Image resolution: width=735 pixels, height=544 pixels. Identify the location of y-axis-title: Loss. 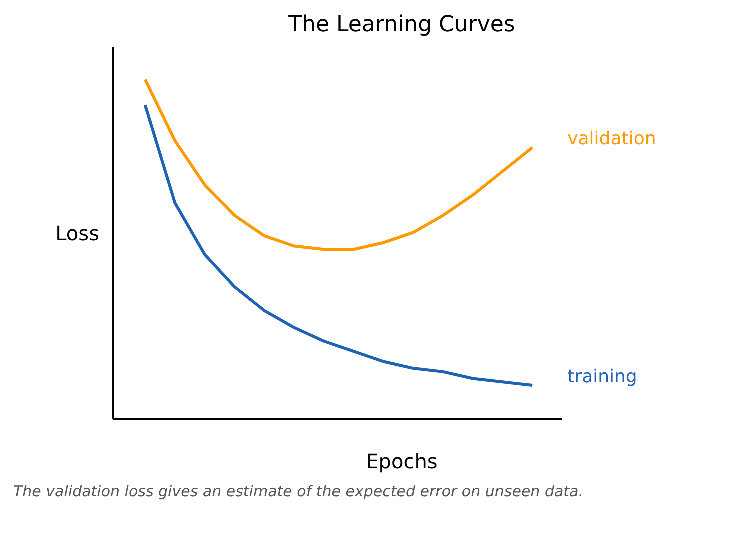
(78, 234).